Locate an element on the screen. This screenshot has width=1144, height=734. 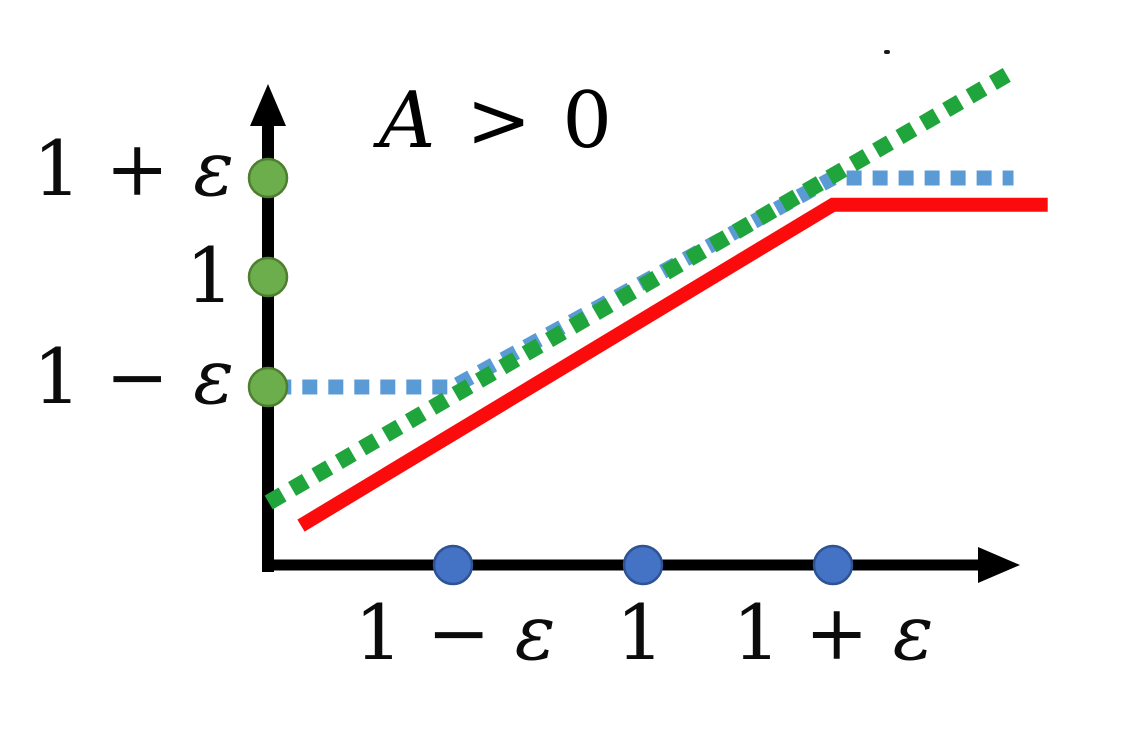
y-axis-arrowhead is located at coordinates (268, 105).